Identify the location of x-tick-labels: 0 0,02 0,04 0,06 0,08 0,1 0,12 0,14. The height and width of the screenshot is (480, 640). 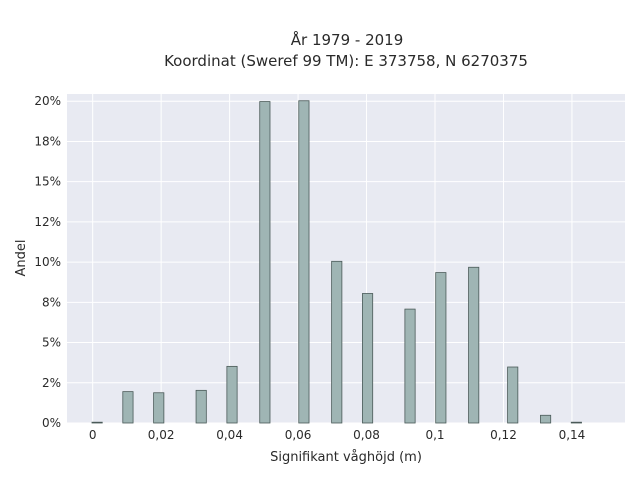
(337, 435).